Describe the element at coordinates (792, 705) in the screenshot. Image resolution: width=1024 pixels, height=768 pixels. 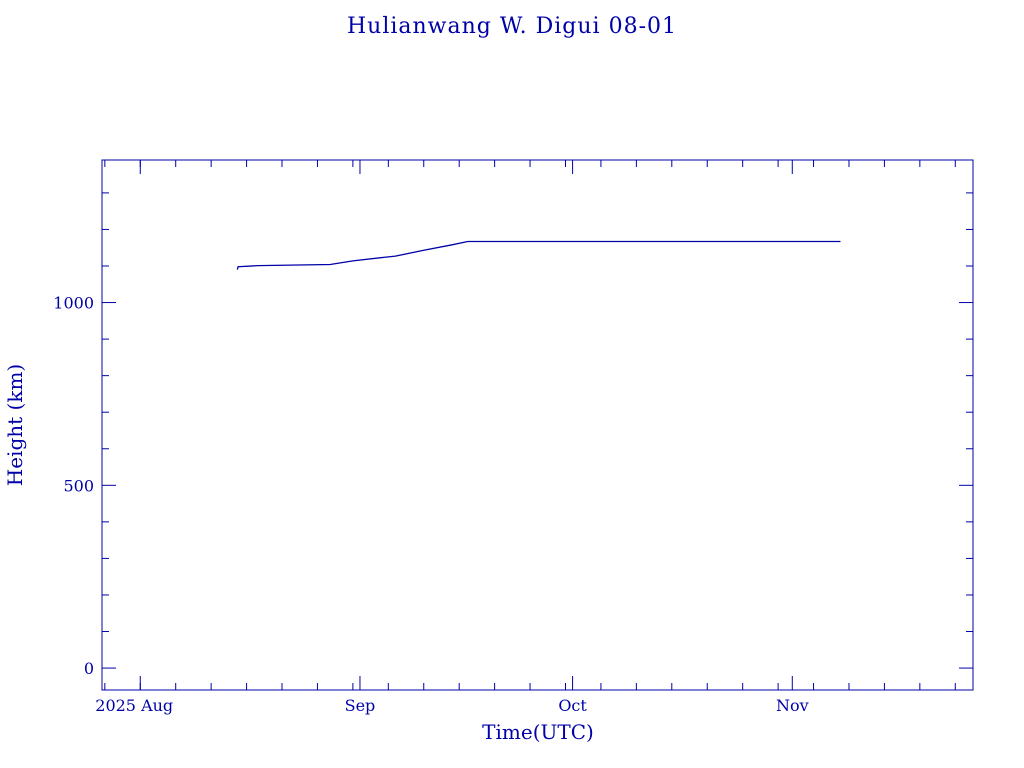
I see `x-tick-label: Nov` at that location.